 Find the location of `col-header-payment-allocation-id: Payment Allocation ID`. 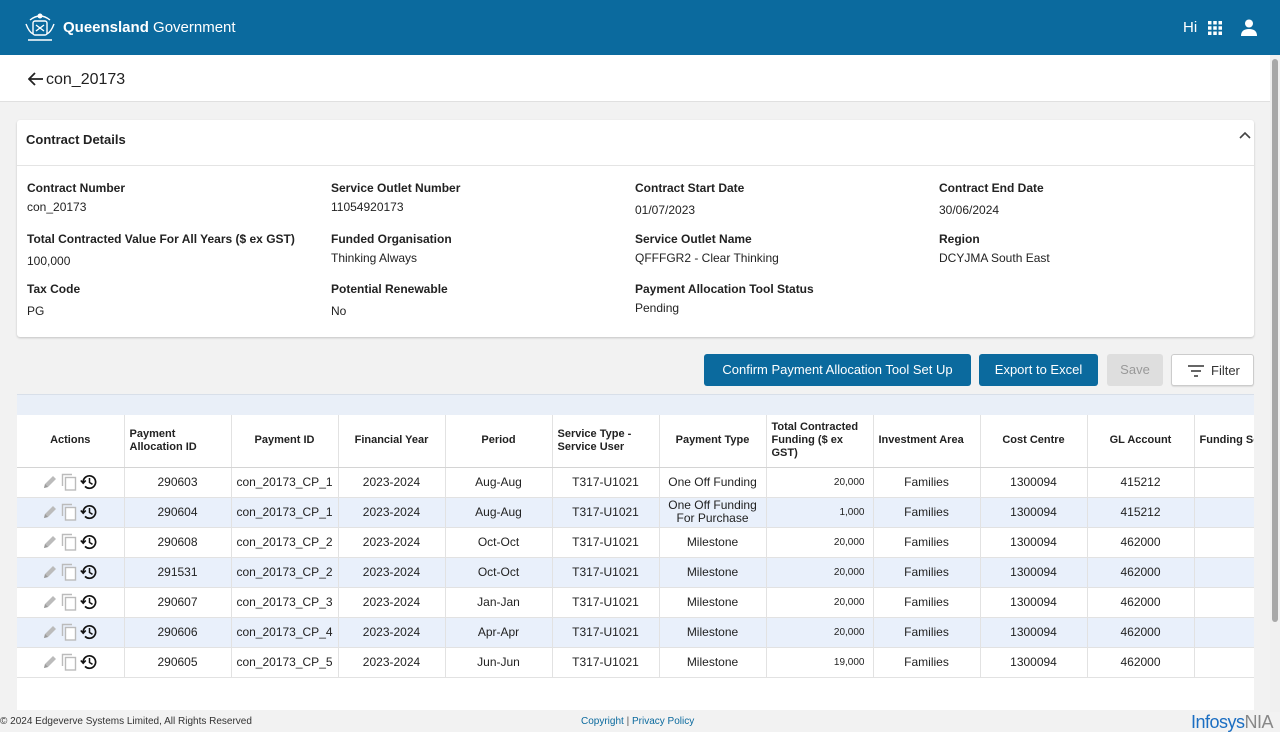

col-header-payment-allocation-id: Payment Allocation ID is located at coordinates (178, 441).